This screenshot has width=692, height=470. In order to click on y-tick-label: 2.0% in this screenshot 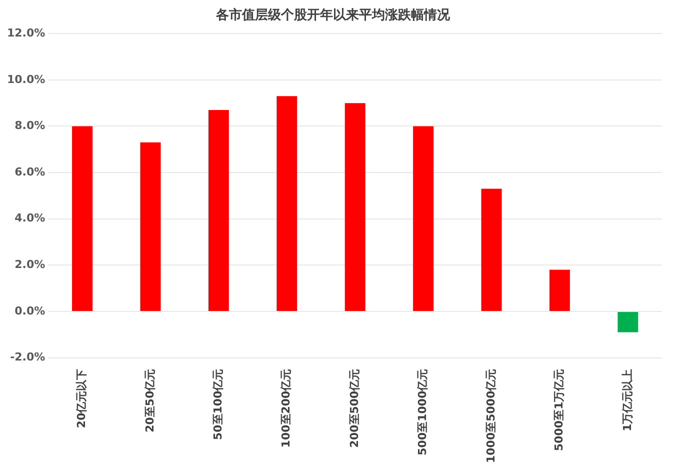, I will do `click(30, 265)`.